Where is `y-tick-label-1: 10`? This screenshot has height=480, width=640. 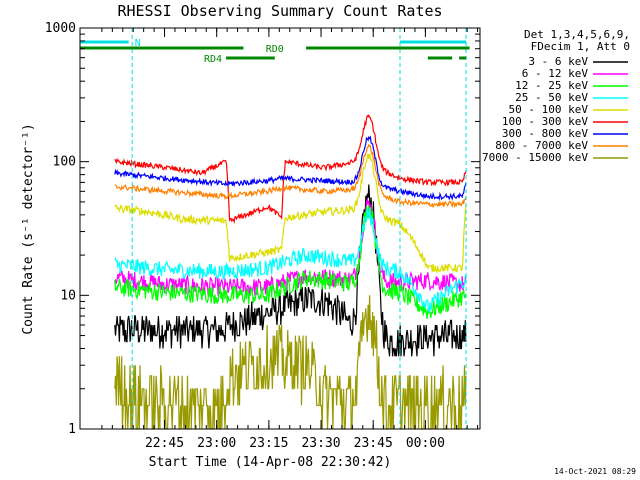 y-tick-label-1: 10 is located at coordinates (68, 295).